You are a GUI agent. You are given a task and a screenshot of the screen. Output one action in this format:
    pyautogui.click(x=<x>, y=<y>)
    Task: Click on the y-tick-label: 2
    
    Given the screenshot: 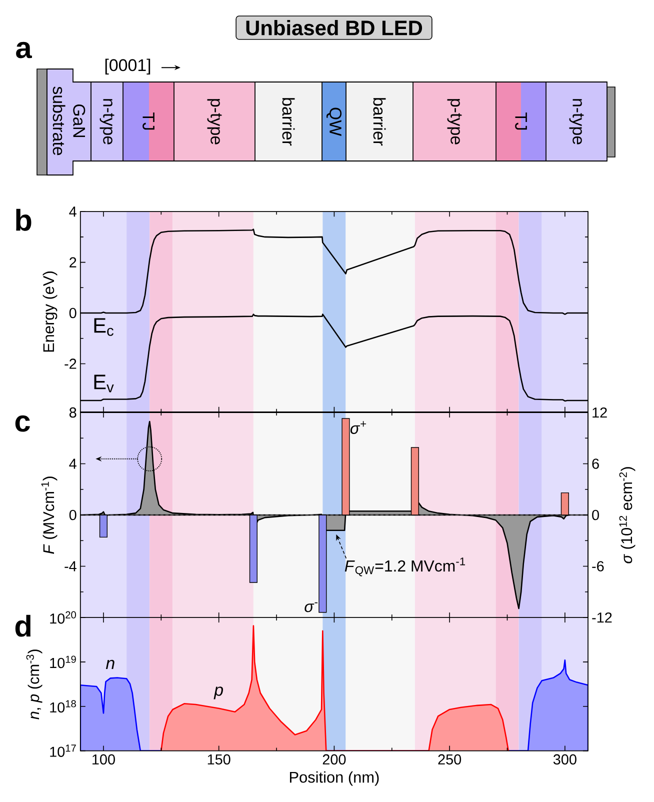 What is the action you would take?
    pyautogui.click(x=73, y=262)
    